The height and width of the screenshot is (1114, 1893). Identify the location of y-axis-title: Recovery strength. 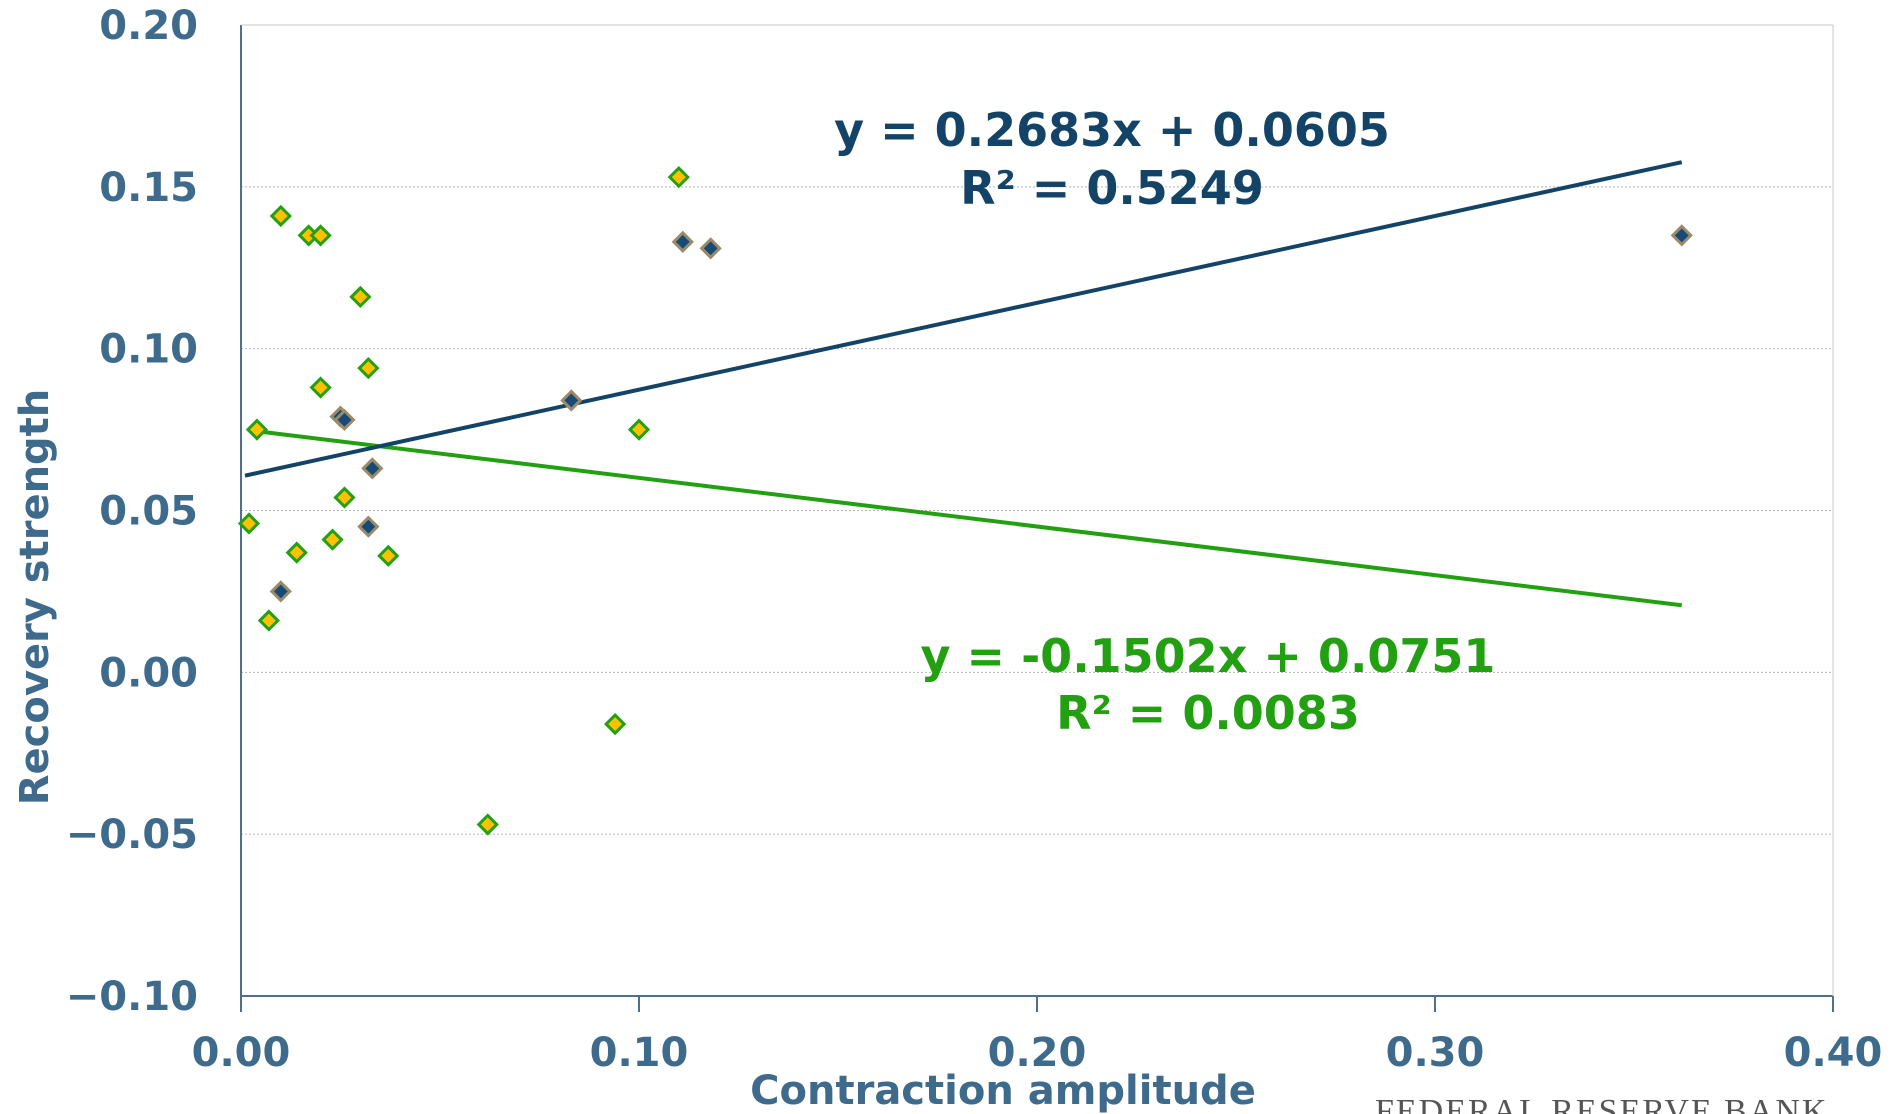
(35, 597).